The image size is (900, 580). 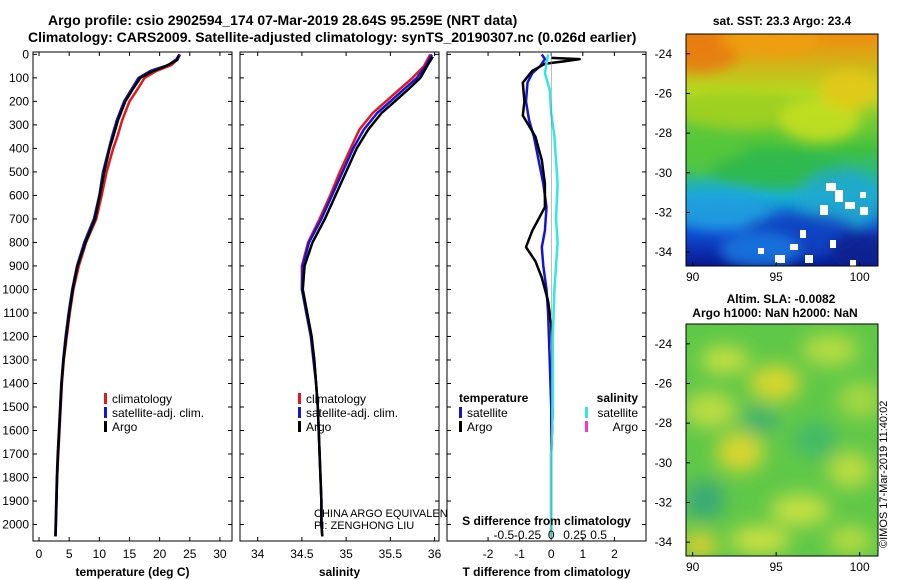 What do you see at coordinates (190, 554) in the screenshot?
I see `x-tick-label: 25` at bounding box center [190, 554].